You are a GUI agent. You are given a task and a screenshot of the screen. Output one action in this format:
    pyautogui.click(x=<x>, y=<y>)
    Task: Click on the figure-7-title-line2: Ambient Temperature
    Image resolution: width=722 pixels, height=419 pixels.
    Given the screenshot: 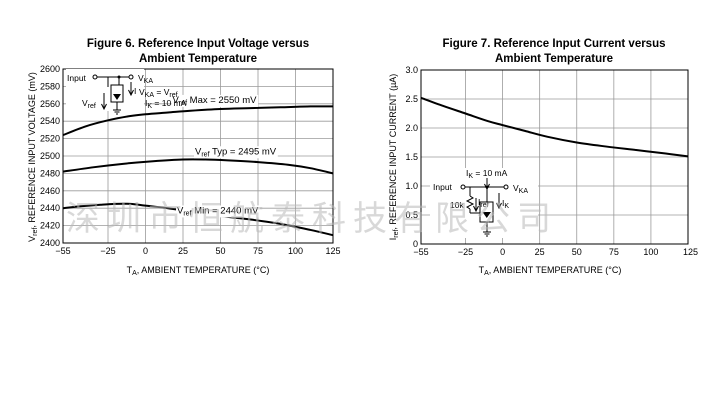 What is the action you would take?
    pyautogui.click(x=554, y=59)
    